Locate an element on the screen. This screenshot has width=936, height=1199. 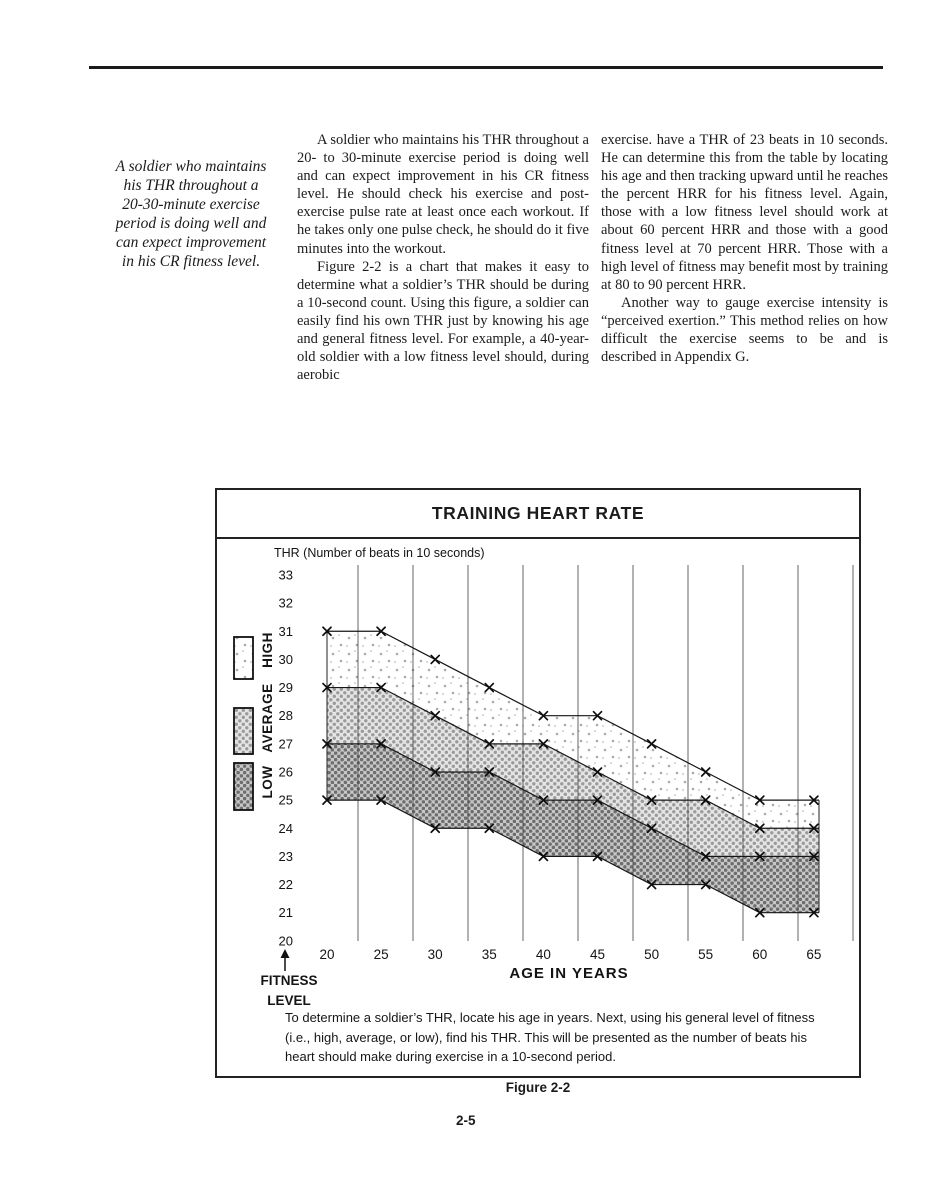
y-tick-label: 22 is located at coordinates (286, 884).